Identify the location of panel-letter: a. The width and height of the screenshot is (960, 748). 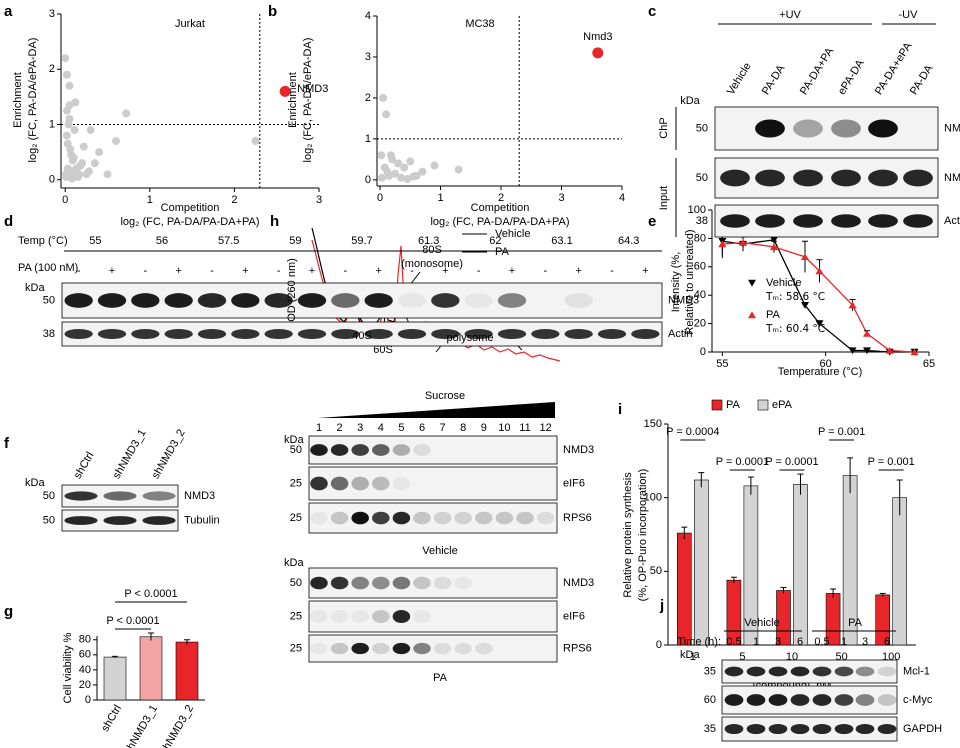
(8, 11).